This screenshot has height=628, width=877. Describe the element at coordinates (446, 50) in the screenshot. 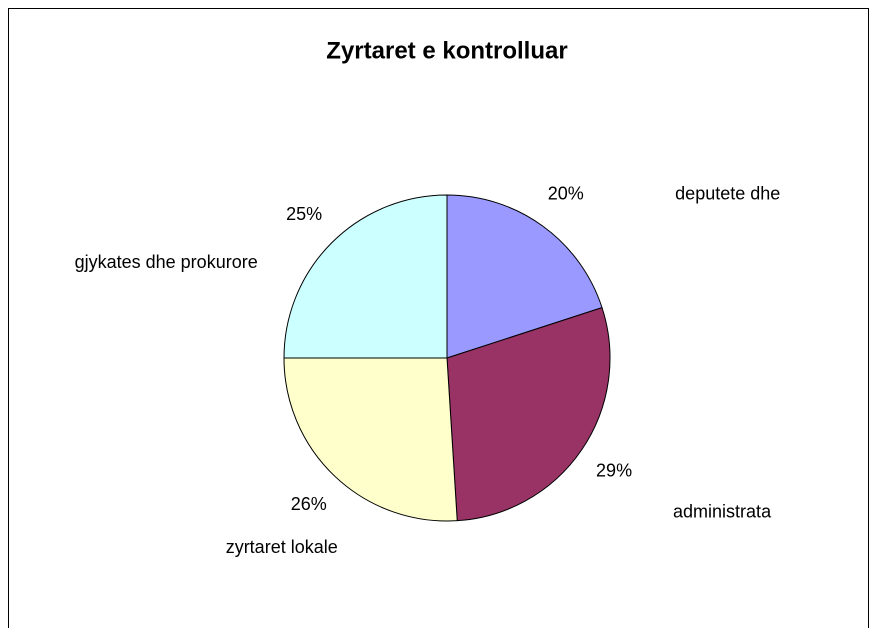

I see `chart-title: Zyrtaret e kontrolluar` at that location.